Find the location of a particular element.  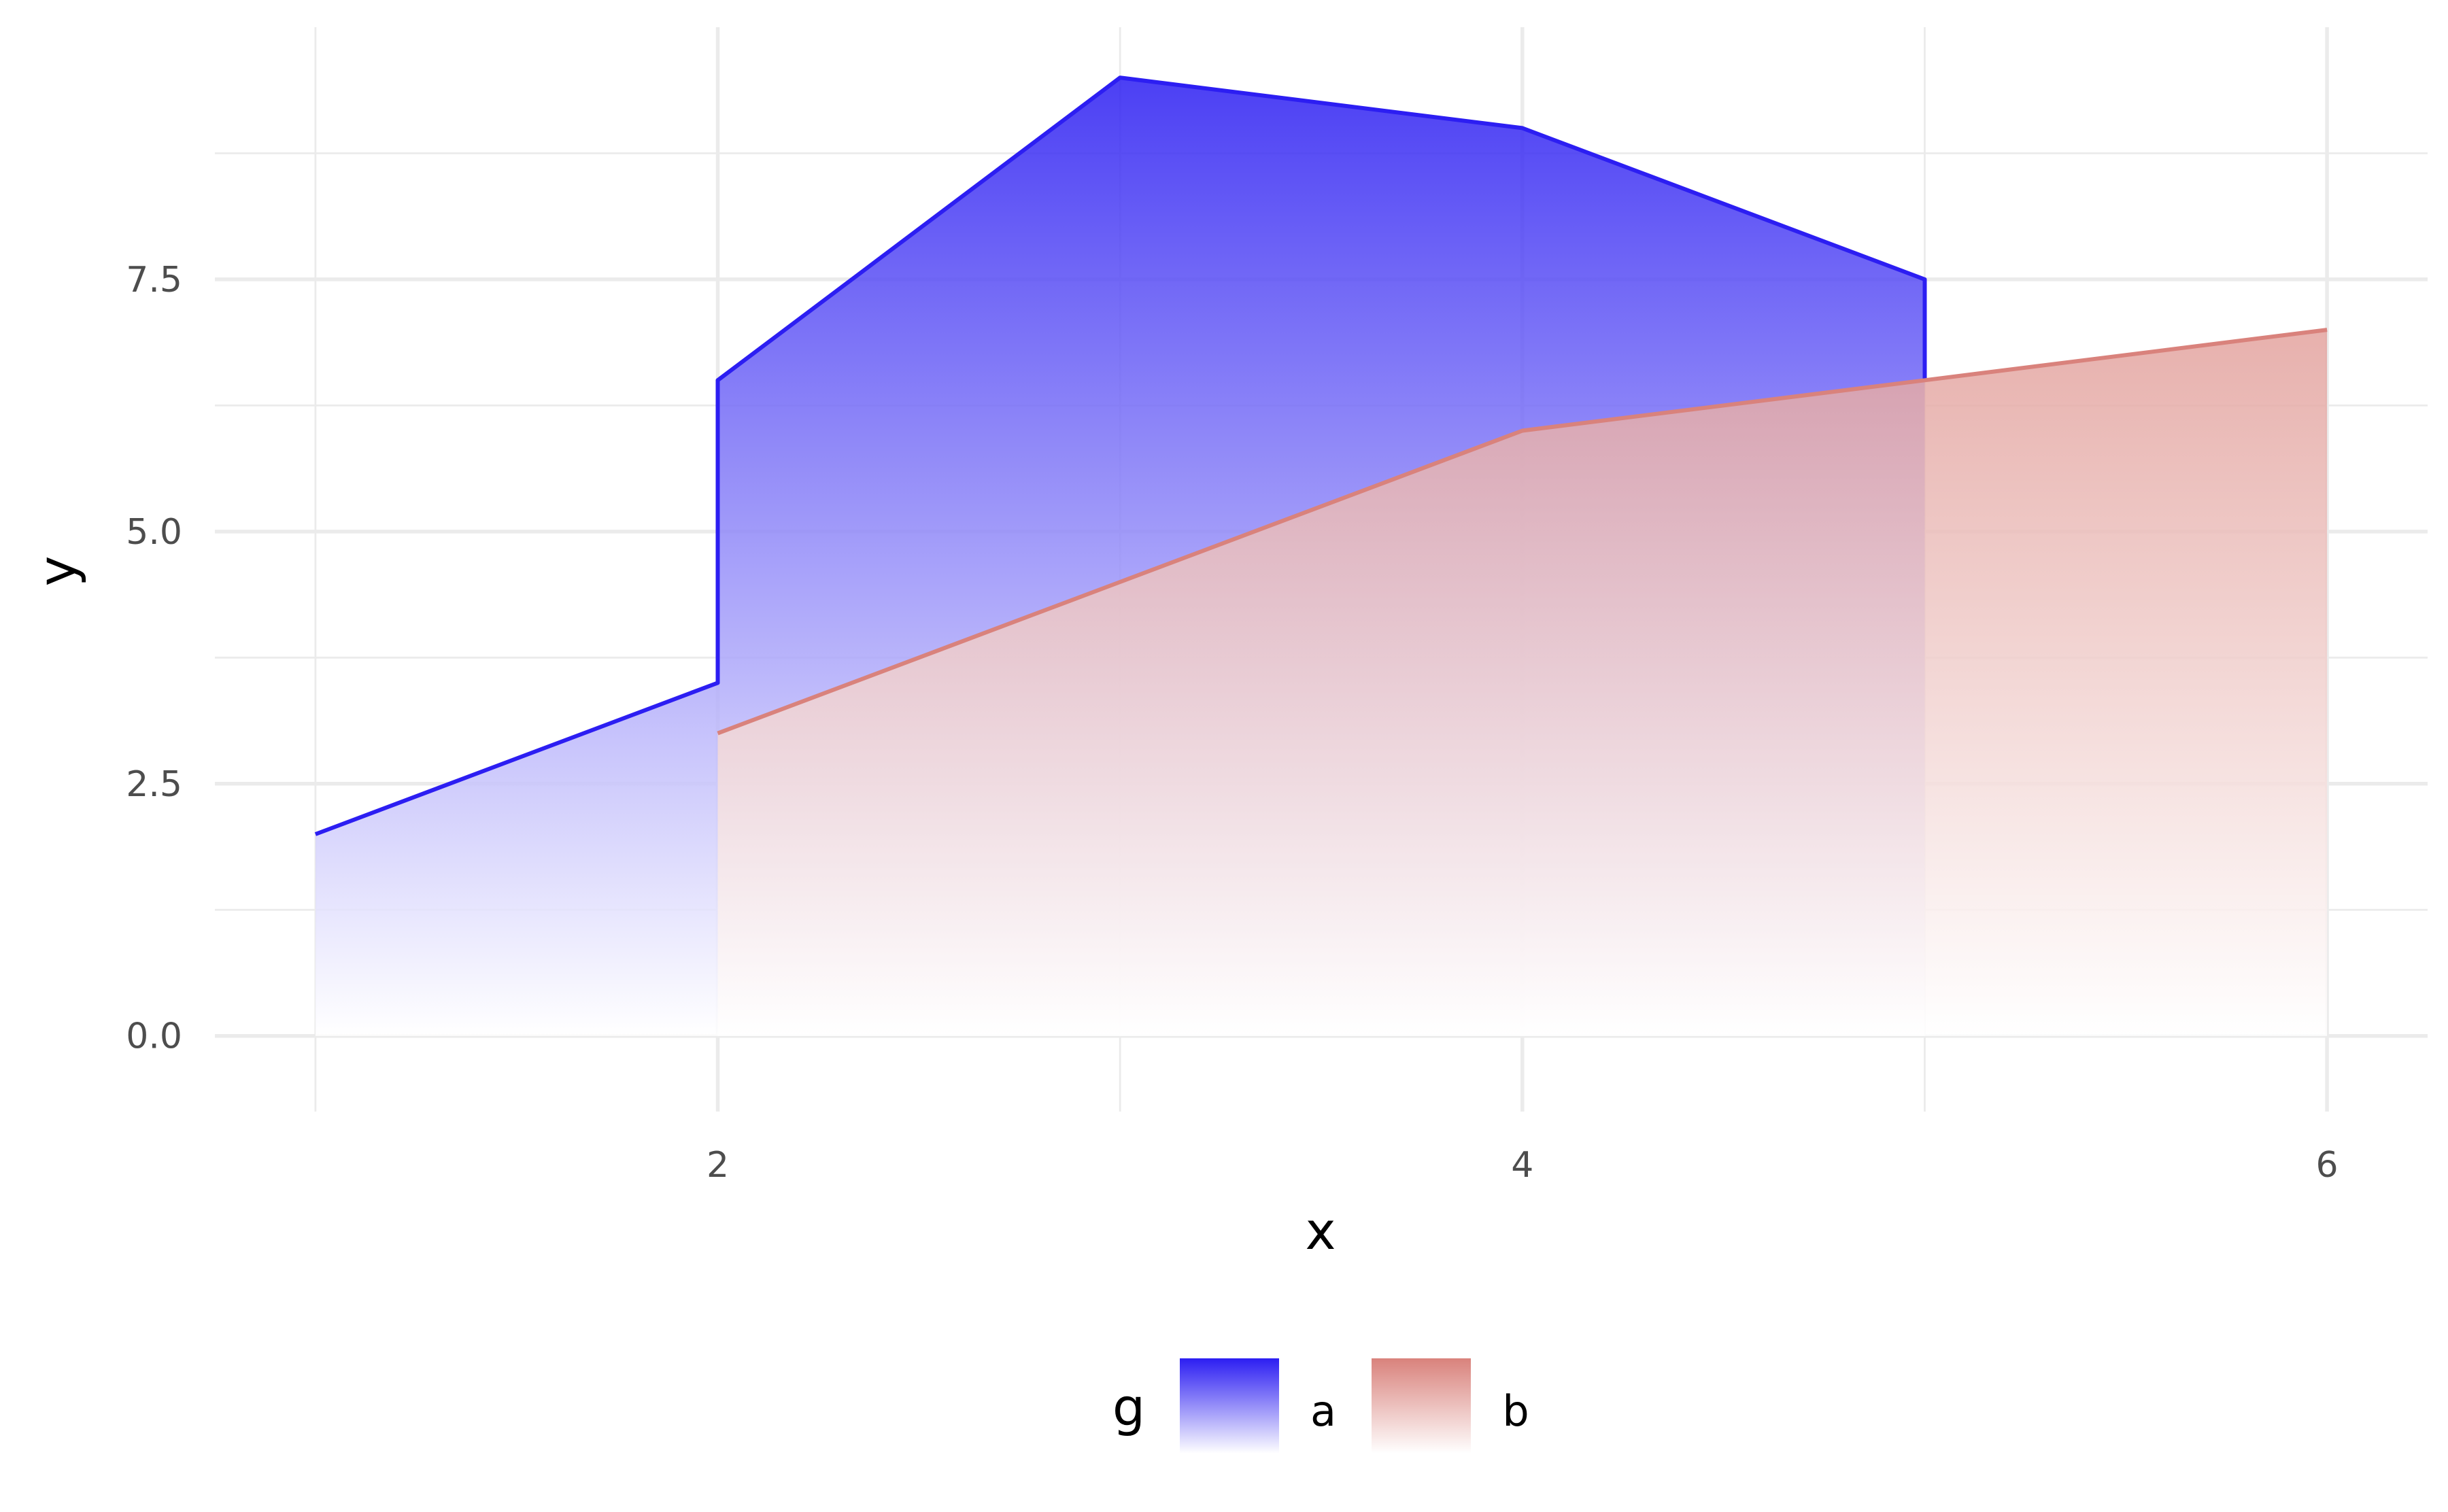

y-tick-label: 7.5 is located at coordinates (154, 280).